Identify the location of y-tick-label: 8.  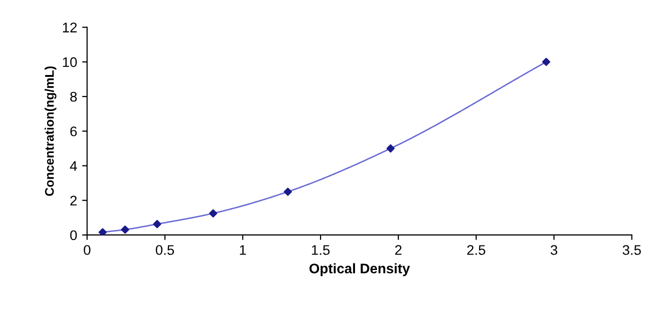
(73, 97).